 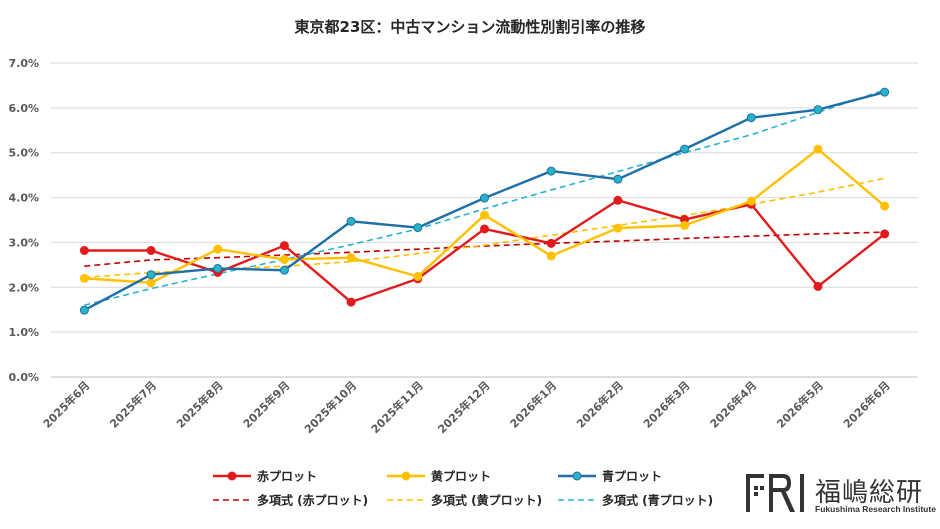 What do you see at coordinates (312, 500) in the screenshot?
I see `legend-label: 多項式 (赤プロット)` at bounding box center [312, 500].